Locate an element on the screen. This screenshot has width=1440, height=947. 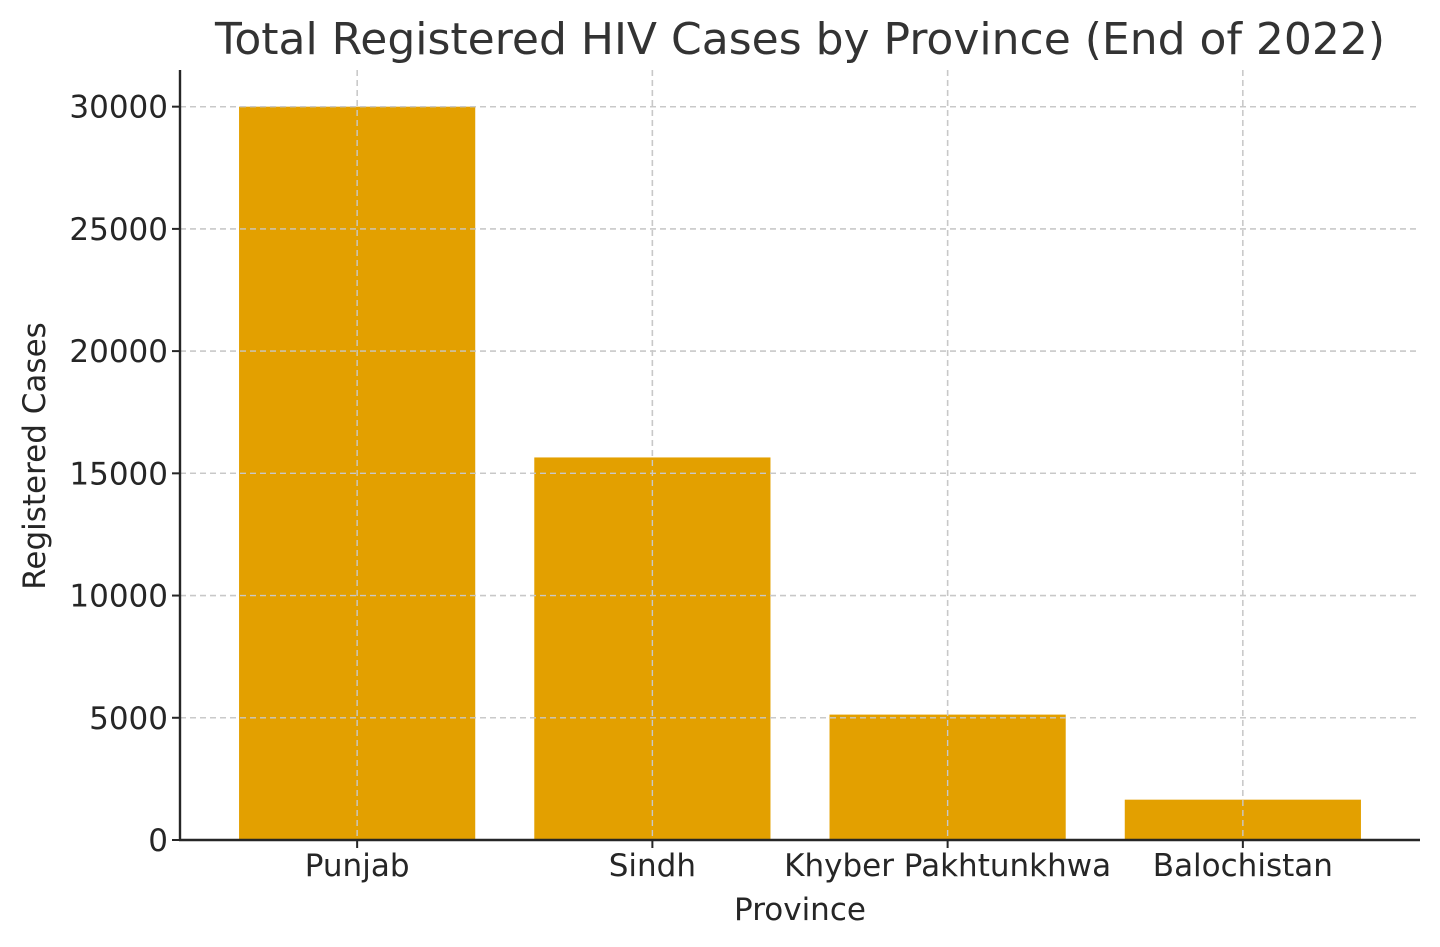
y-tick-label: 15000 is located at coordinates (118, 474).